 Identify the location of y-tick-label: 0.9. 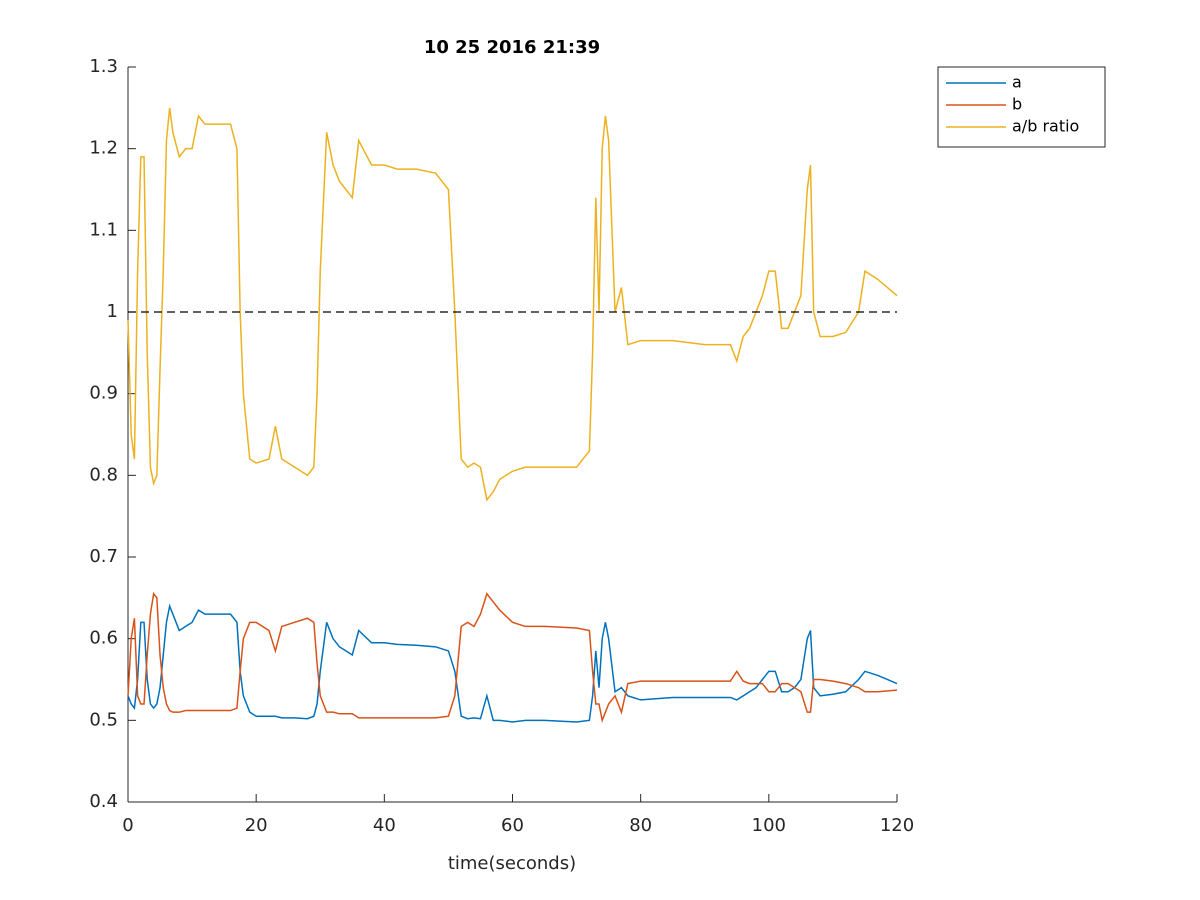
(103, 393).